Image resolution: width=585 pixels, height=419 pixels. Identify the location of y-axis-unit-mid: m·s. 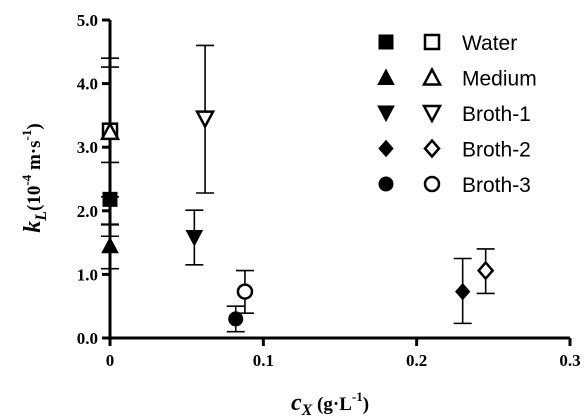
(34, 157).